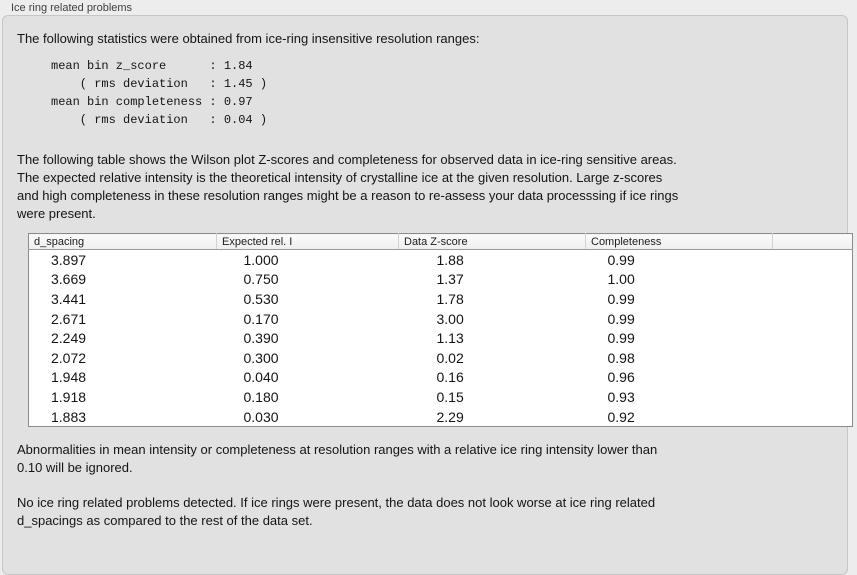 This screenshot has width=857, height=575. I want to click on cell-d-spacing: 2.072, so click(69, 357).